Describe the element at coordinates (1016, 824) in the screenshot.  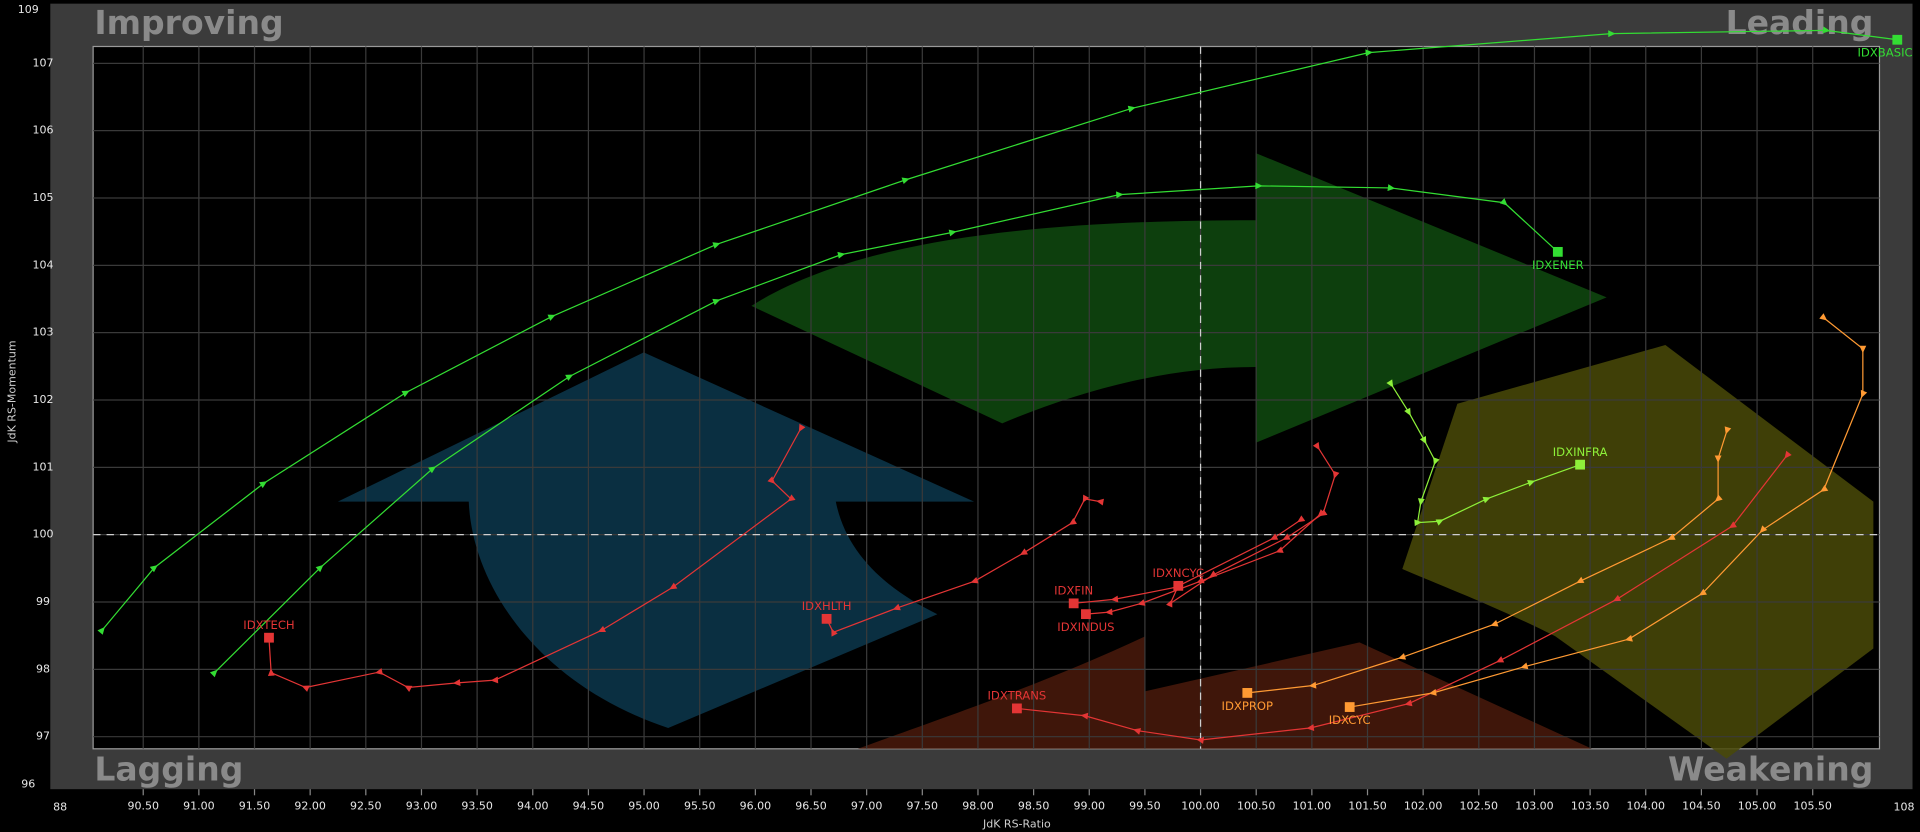
I see `x-axis-title: JdK RS-Ratio` at that location.